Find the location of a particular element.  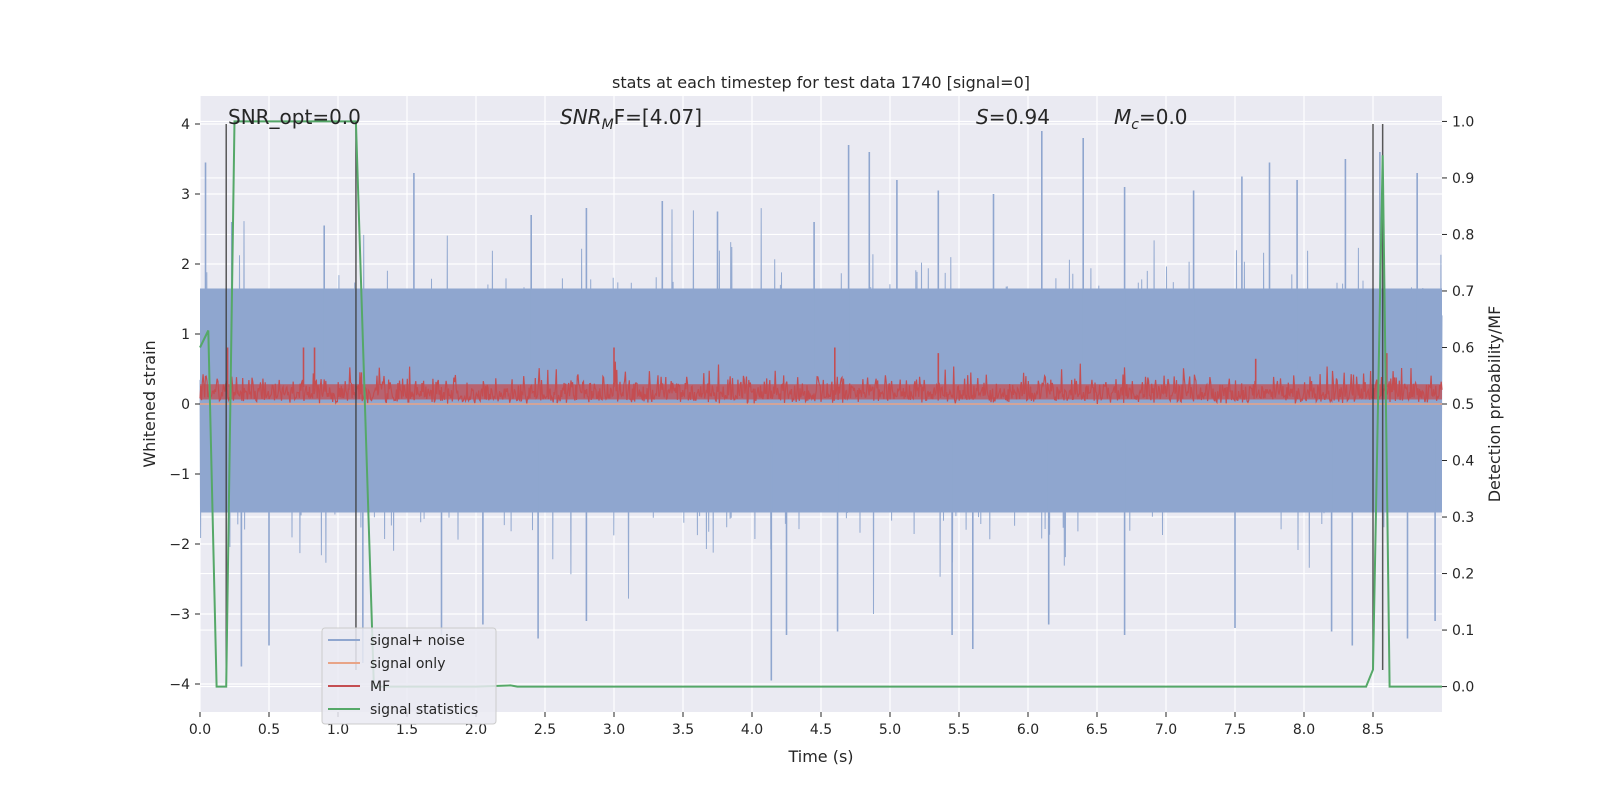

y2-axis-label: Detection probability/MF is located at coordinates (1494, 404).